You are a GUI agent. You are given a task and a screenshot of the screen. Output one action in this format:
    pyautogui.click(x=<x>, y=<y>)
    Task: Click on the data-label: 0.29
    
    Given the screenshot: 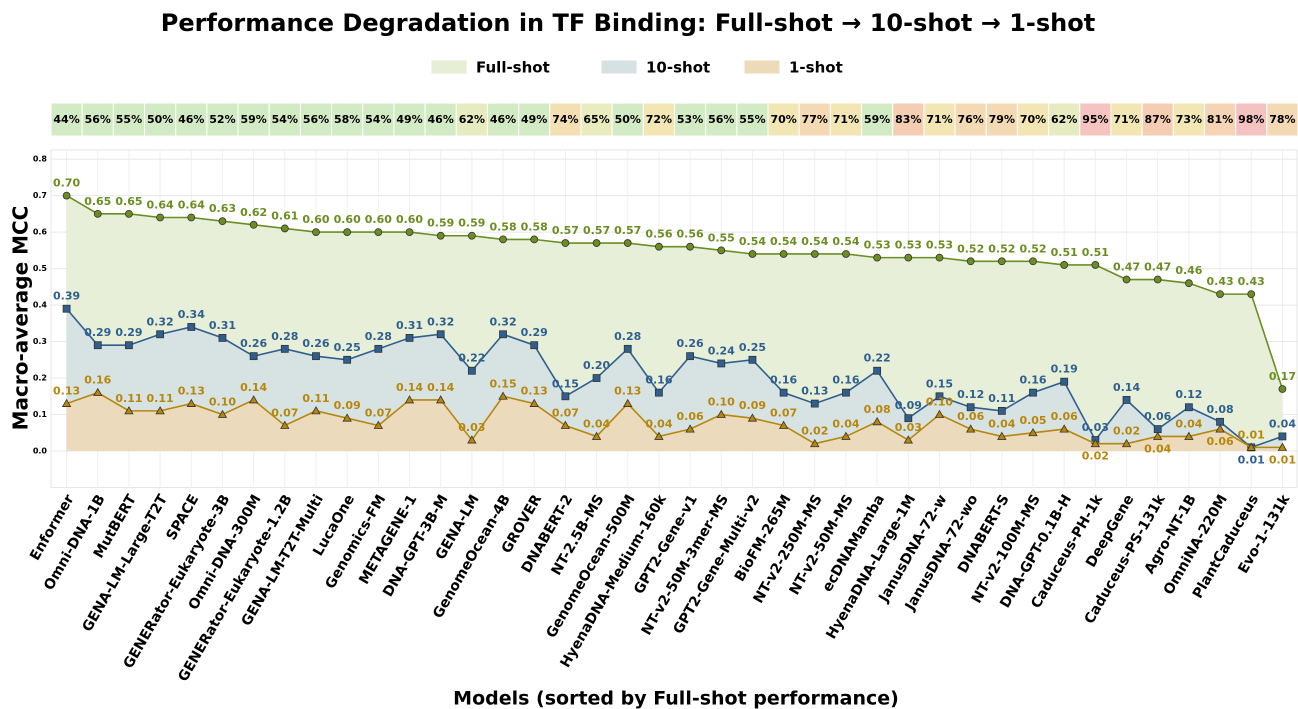 What is the action you would take?
    pyautogui.click(x=97, y=332)
    